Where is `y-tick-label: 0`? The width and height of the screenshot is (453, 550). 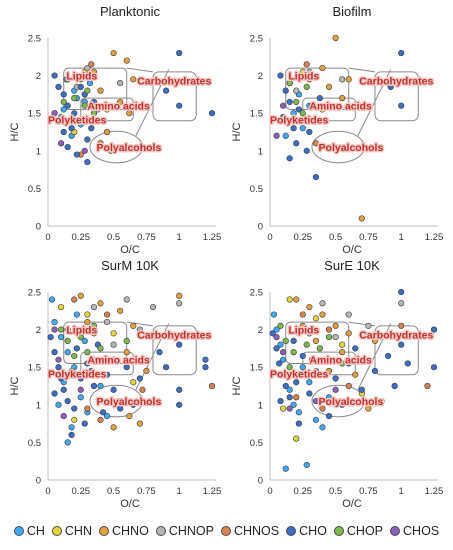 y-tick-label: 0 is located at coordinates (38, 227).